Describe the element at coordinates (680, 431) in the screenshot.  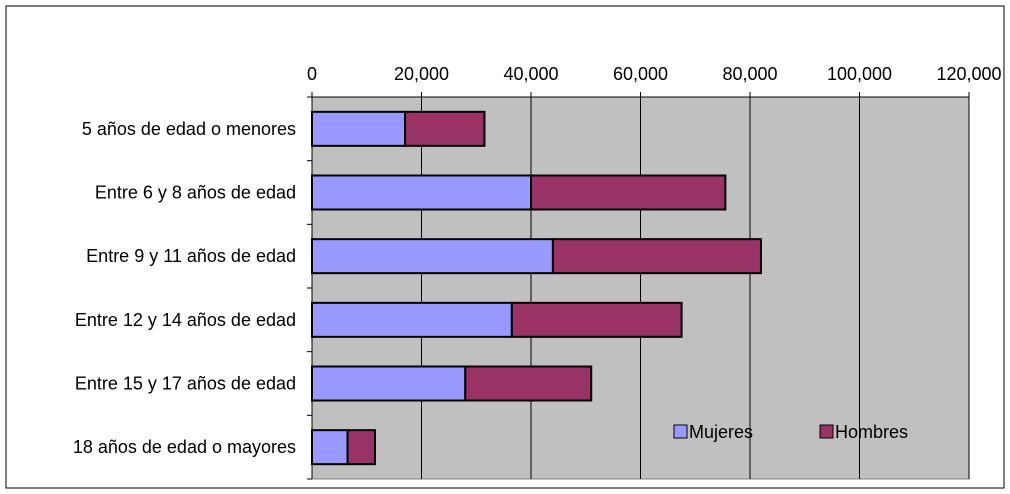
I see `legend-swatch-mujeres` at that location.